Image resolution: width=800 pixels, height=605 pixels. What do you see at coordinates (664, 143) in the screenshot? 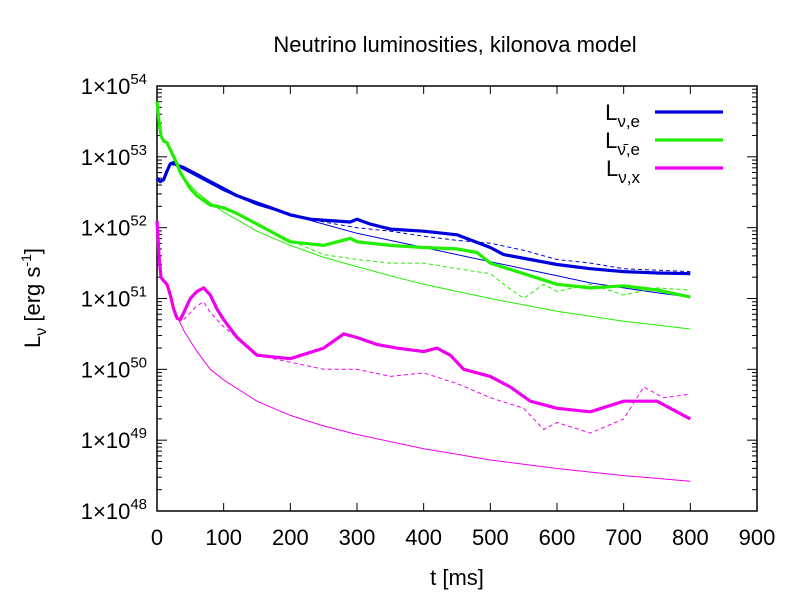
I see `legend: Lν,eLν̄,eLν,x` at bounding box center [664, 143].